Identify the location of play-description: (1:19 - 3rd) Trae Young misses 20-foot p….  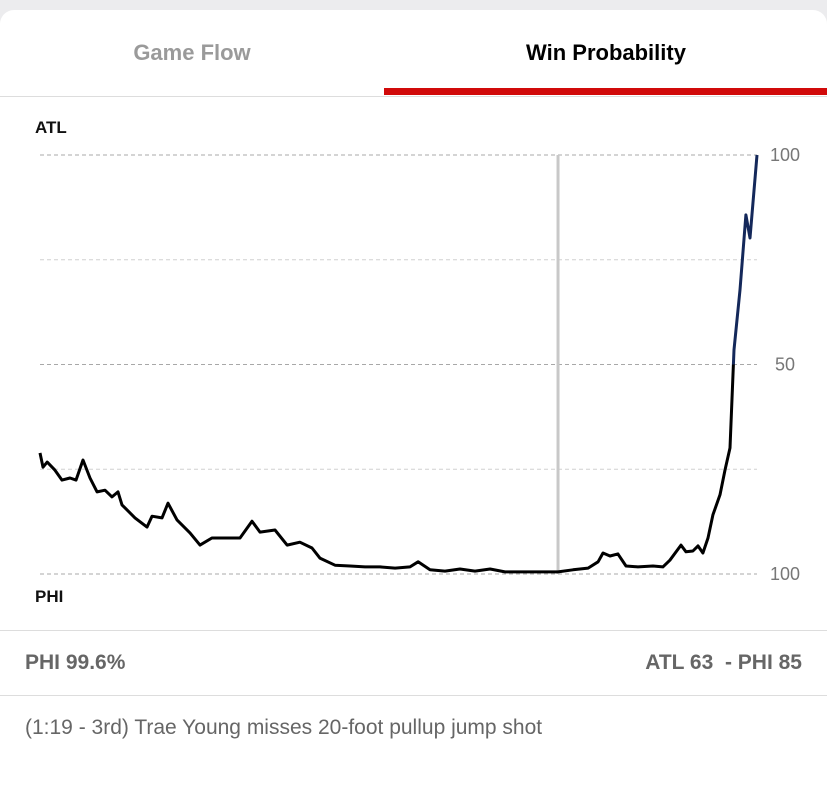
(284, 727).